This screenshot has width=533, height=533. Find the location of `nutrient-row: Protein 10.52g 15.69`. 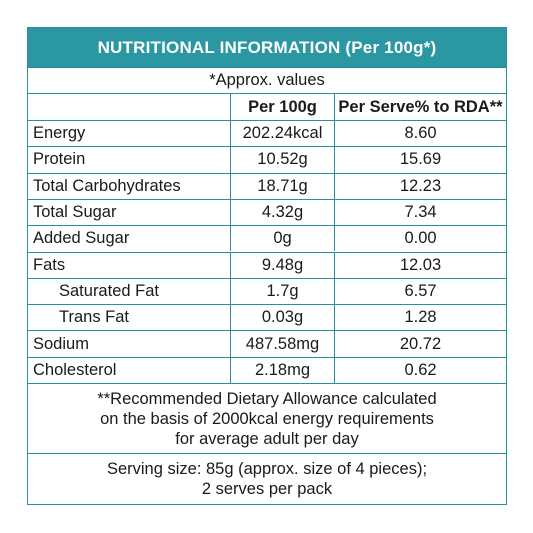

nutrient-row: Protein 10.52g 15.69 is located at coordinates (267, 159).